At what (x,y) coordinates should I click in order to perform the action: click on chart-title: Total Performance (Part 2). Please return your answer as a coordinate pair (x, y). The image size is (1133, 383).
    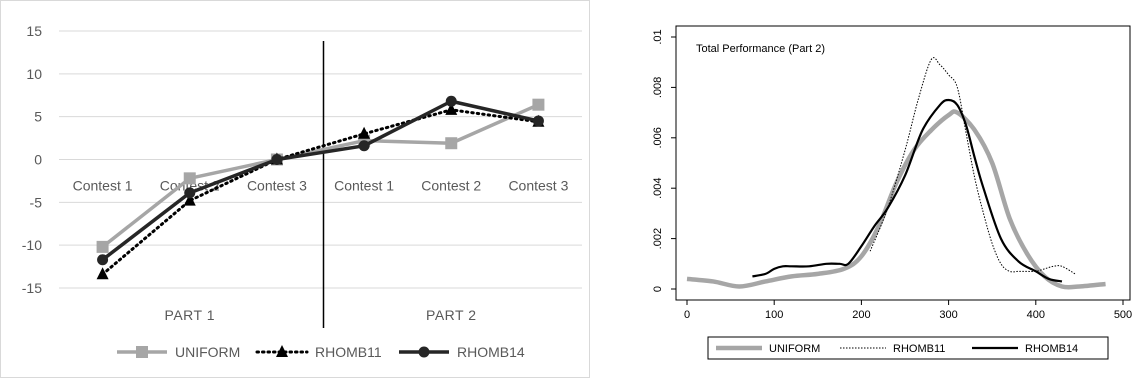
    Looking at the image, I should click on (760, 49).